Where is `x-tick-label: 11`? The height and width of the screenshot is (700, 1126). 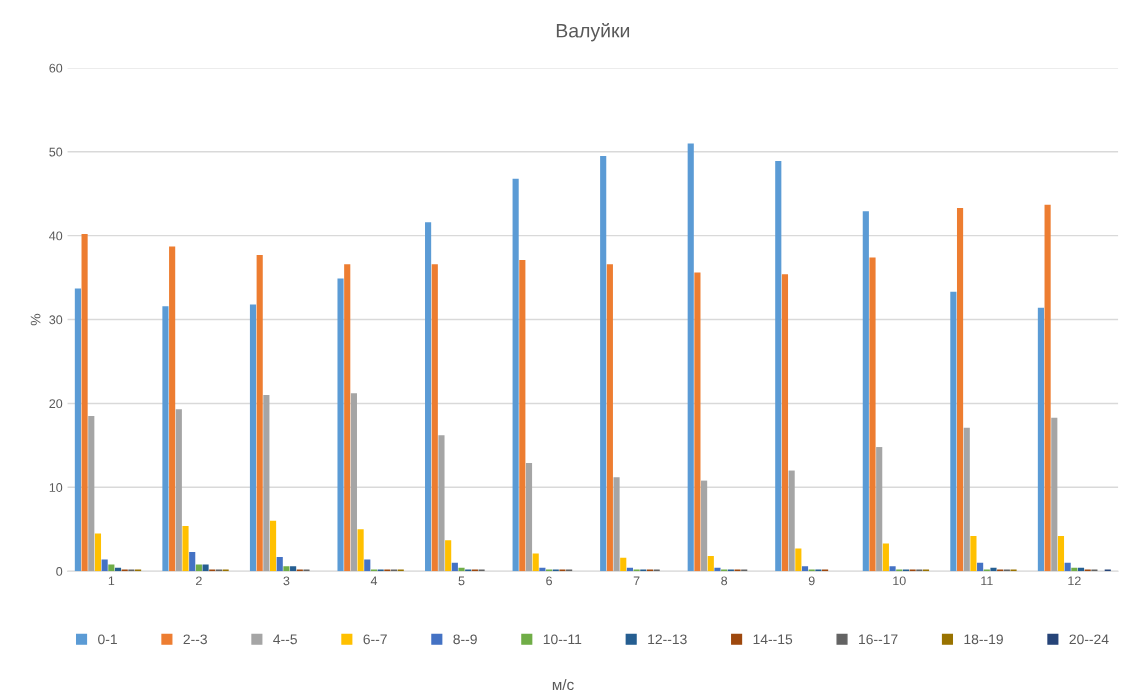 x-tick-label: 11 is located at coordinates (987, 581).